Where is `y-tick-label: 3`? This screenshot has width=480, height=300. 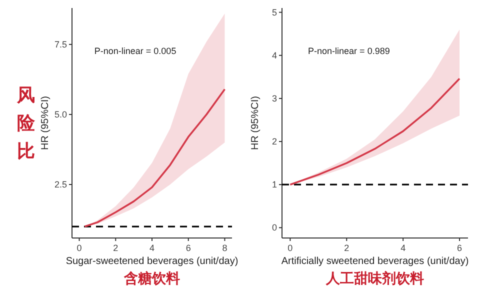 y-tick-label: 3 is located at coordinates (274, 98).